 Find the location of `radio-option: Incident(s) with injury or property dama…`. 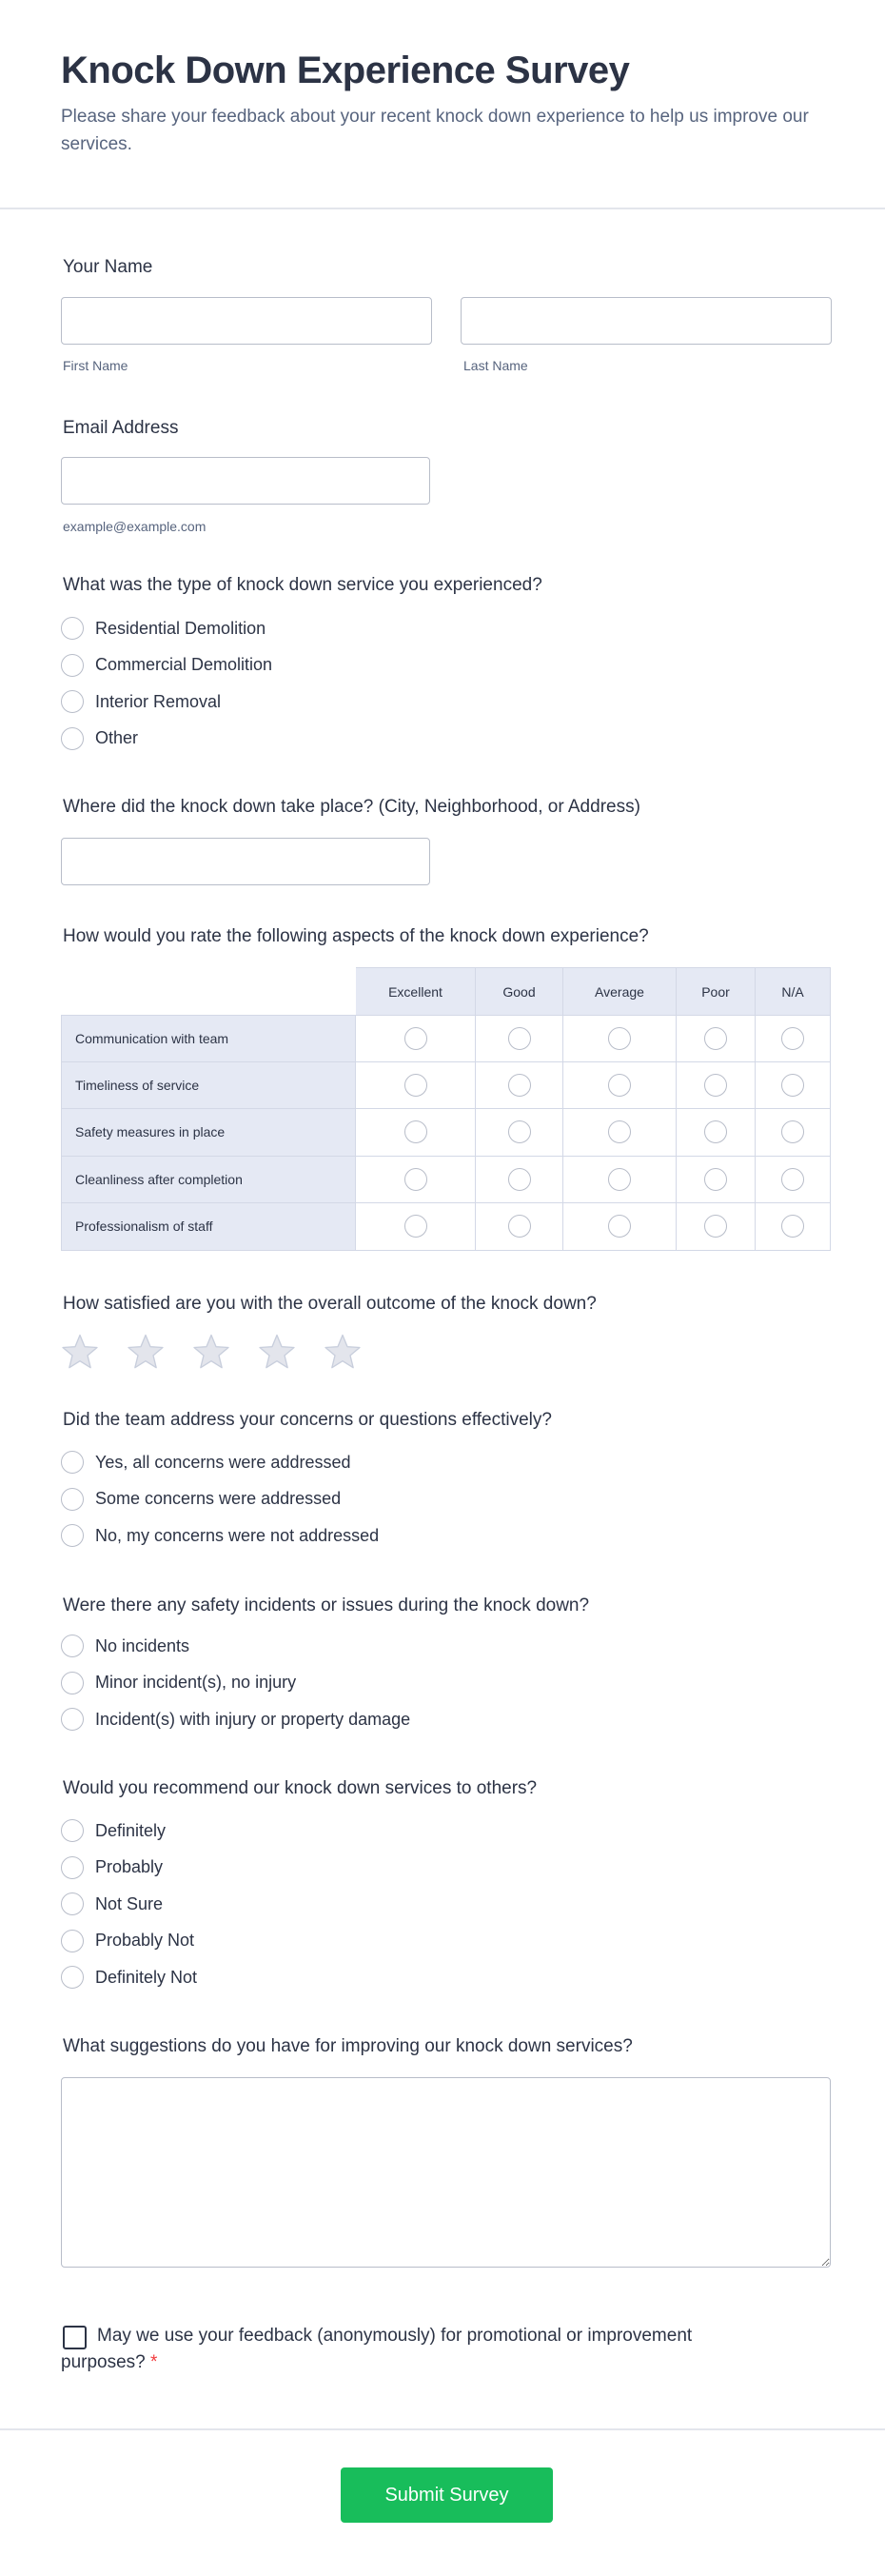

radio-option: Incident(s) with injury or property dama… is located at coordinates (236, 1719).